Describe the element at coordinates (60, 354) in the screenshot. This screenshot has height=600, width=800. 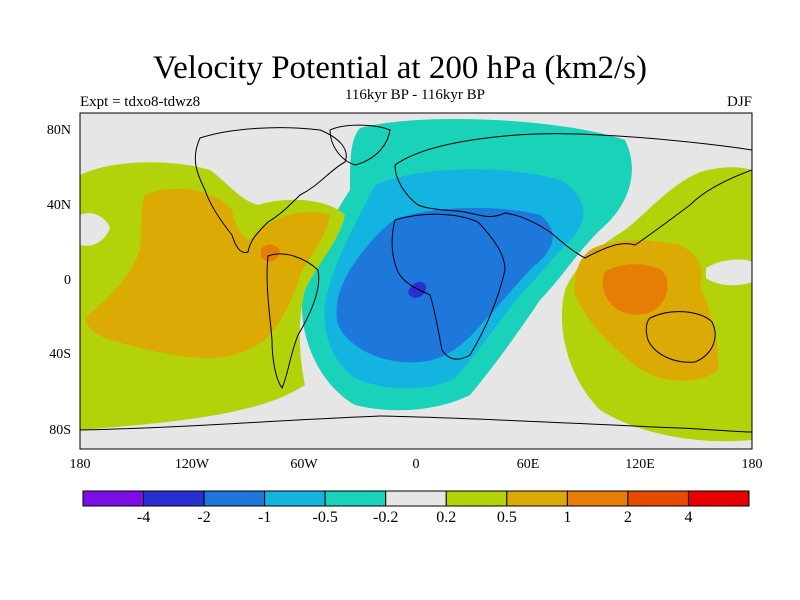
I see `lat-label-40s: 40S` at that location.